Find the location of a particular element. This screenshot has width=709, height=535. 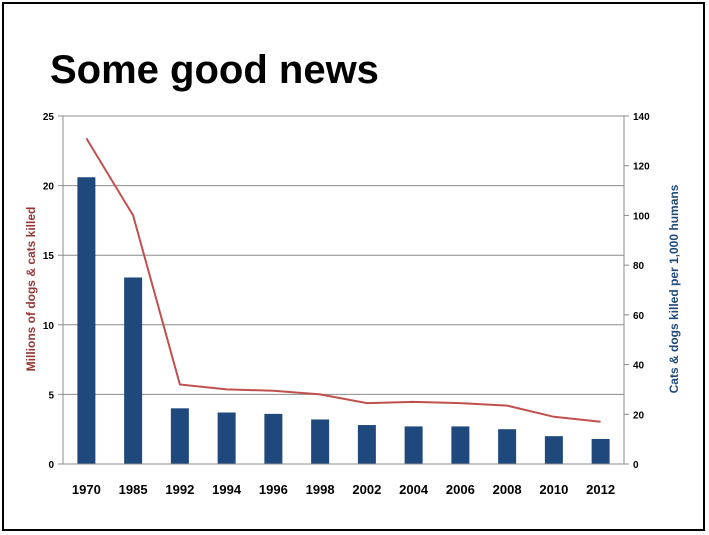

x-tick-label: 1996 is located at coordinates (273, 489).